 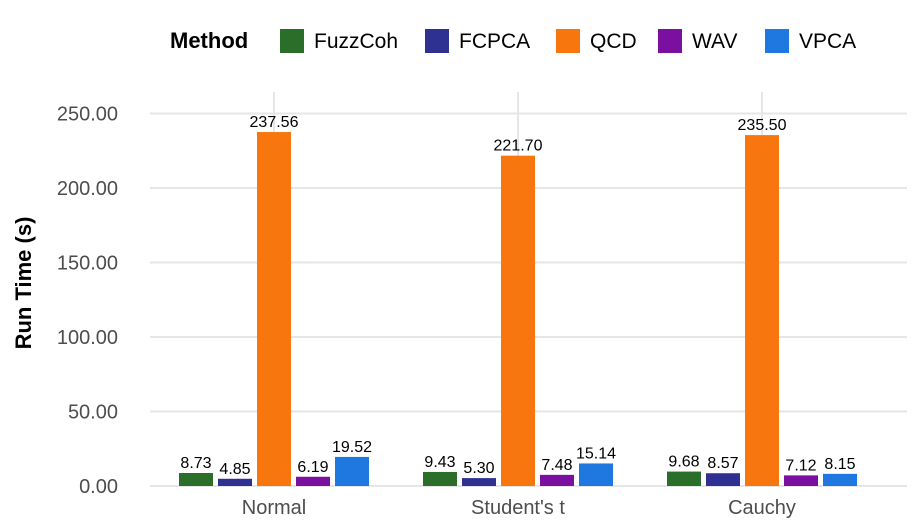 What do you see at coordinates (596, 453) in the screenshot?
I see `data-label: 15.14` at bounding box center [596, 453].